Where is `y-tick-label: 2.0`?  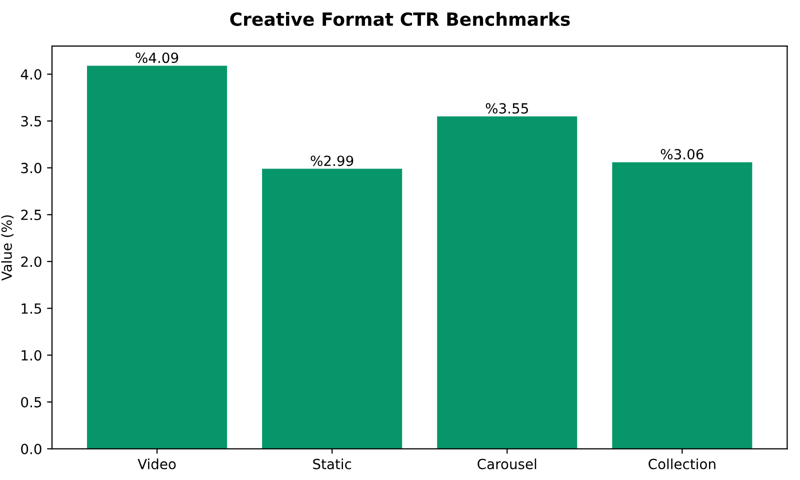 y-tick-label: 2.0 is located at coordinates (31, 261).